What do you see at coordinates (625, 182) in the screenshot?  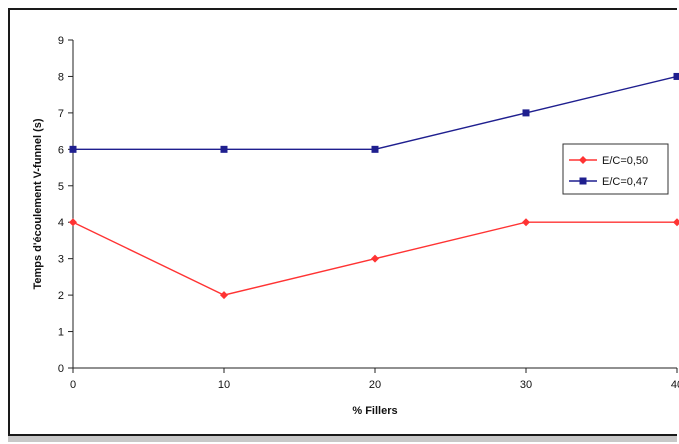 I see `legend-entry-label: E/C=0,47` at bounding box center [625, 182].